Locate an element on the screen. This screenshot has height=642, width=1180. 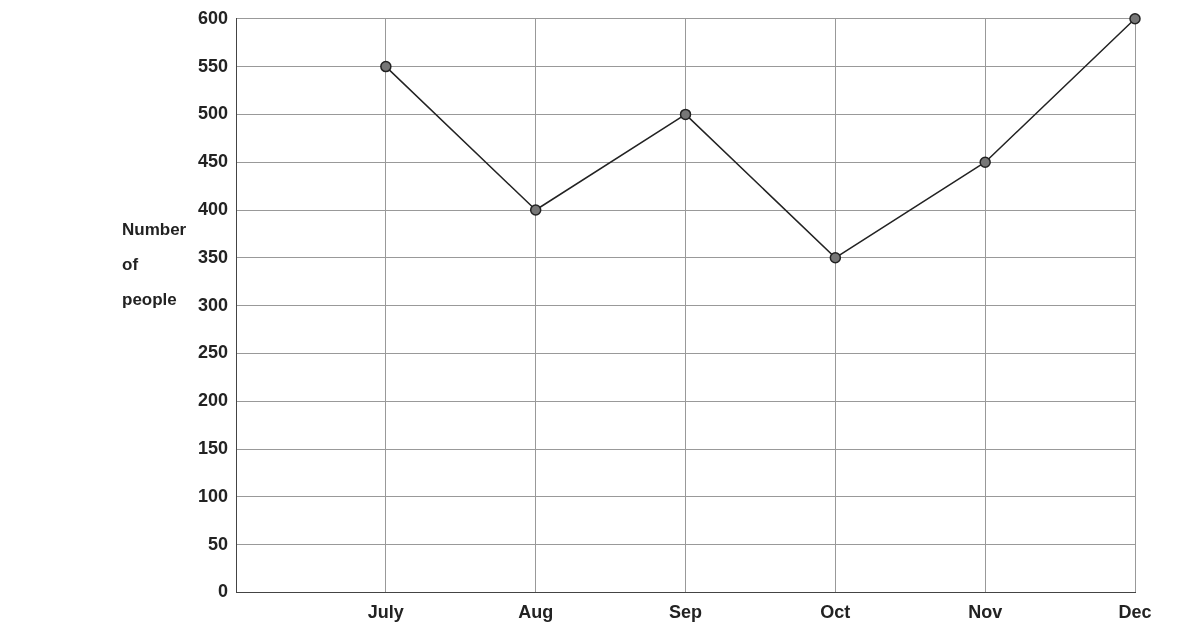
x-tick-label: Dec is located at coordinates (1135, 612).